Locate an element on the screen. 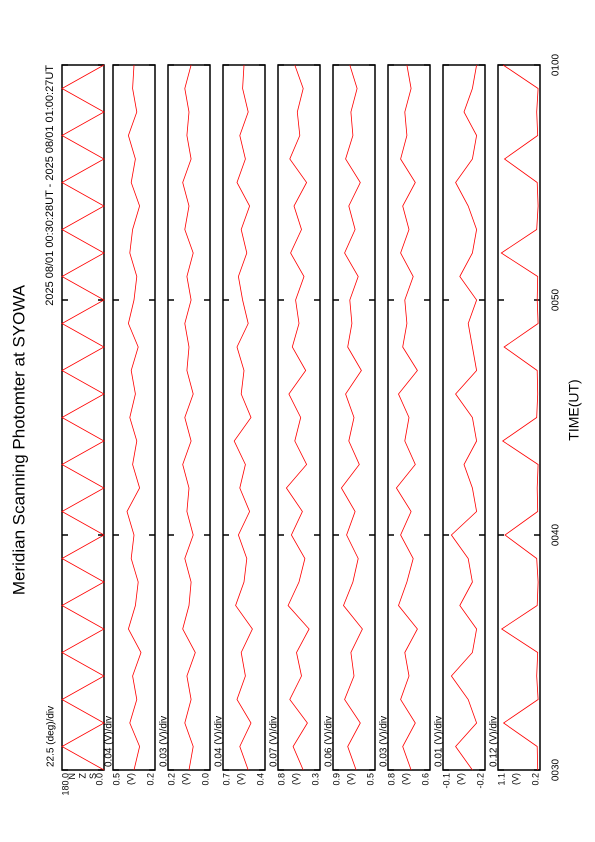 Image resolution: width=595 pixels, height=842 pixels. scale-label: 0.06 (V)/div is located at coordinates (329, 741).